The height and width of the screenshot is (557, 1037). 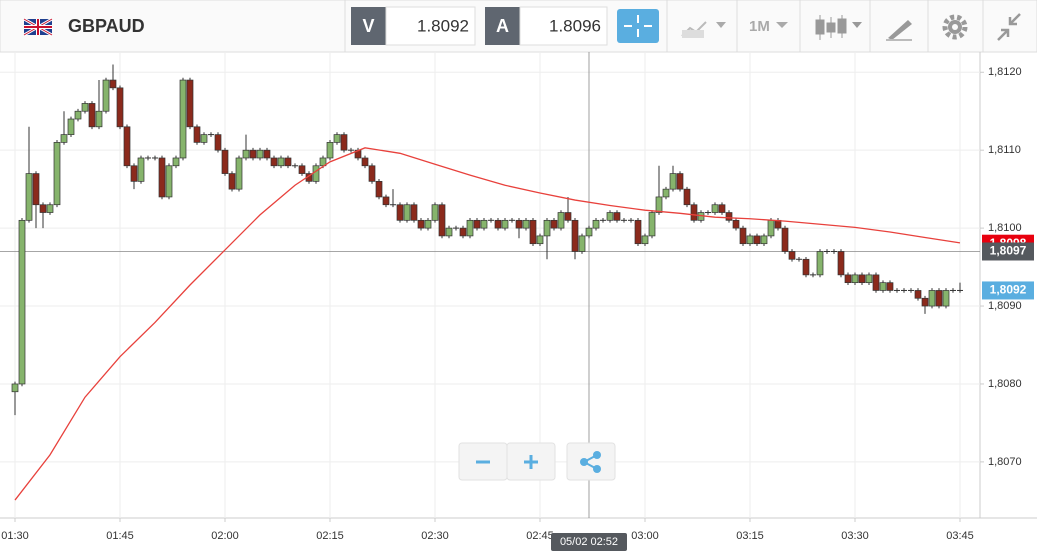 I want to click on ask-box, so click(x=563, y=26).